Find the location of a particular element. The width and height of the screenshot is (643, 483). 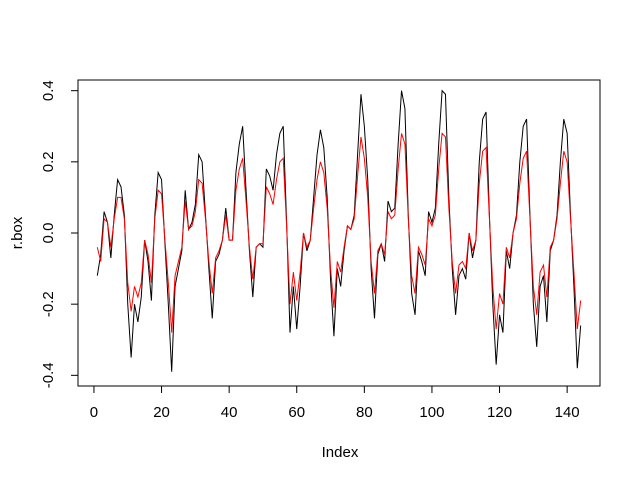

x-tick-label: 40 is located at coordinates (229, 412).